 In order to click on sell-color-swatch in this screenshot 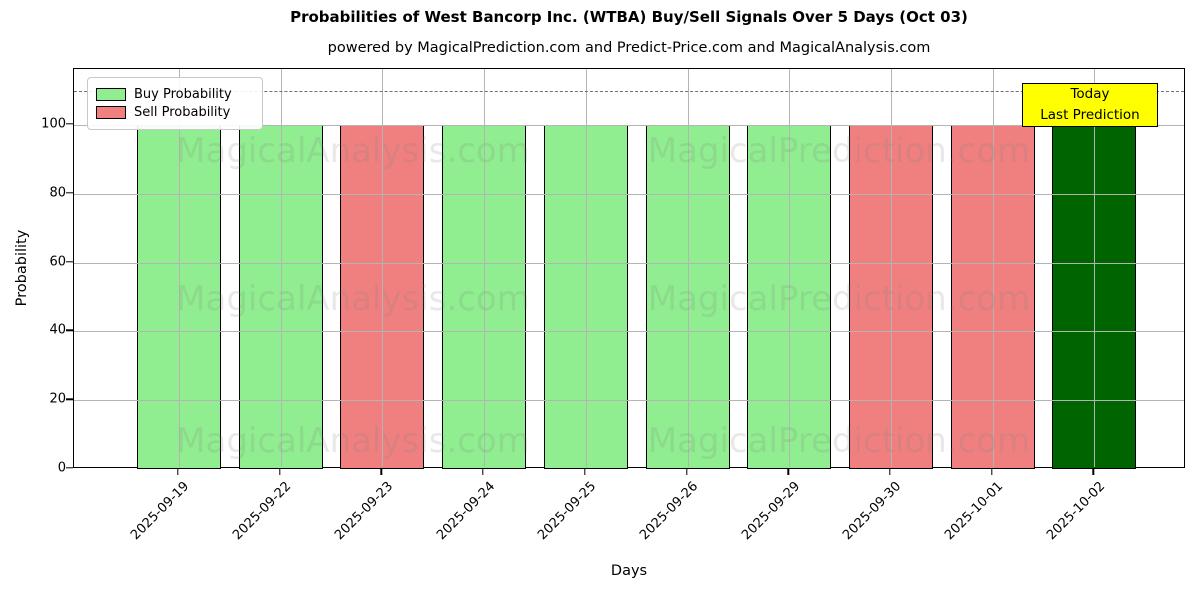, I will do `click(111, 112)`.